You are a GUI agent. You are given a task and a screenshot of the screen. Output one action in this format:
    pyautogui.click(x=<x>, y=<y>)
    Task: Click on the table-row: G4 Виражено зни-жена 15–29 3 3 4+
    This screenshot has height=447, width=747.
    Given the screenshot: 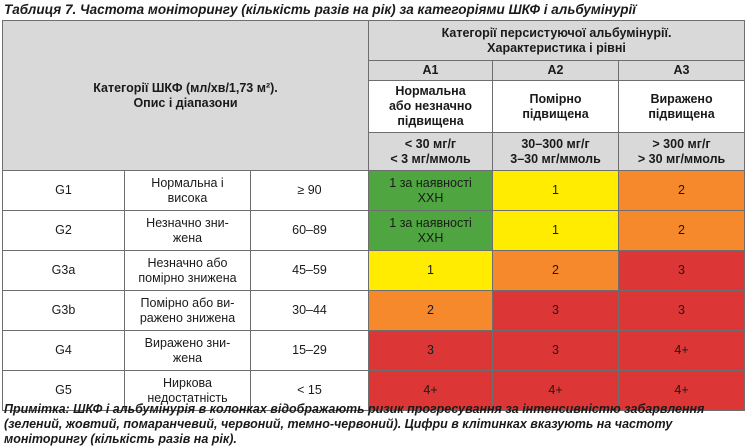 What is the action you would take?
    pyautogui.click(x=374, y=350)
    